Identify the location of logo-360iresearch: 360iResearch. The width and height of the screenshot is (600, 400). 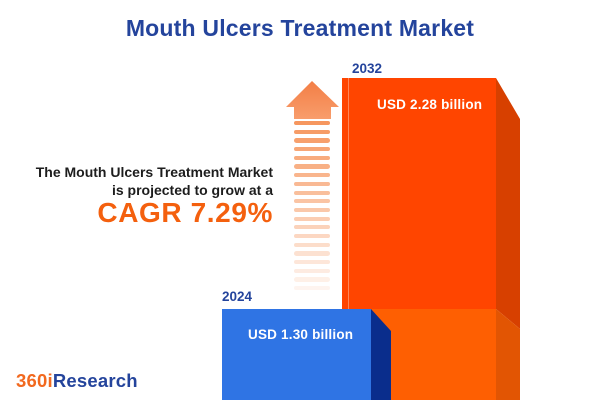
(77, 381).